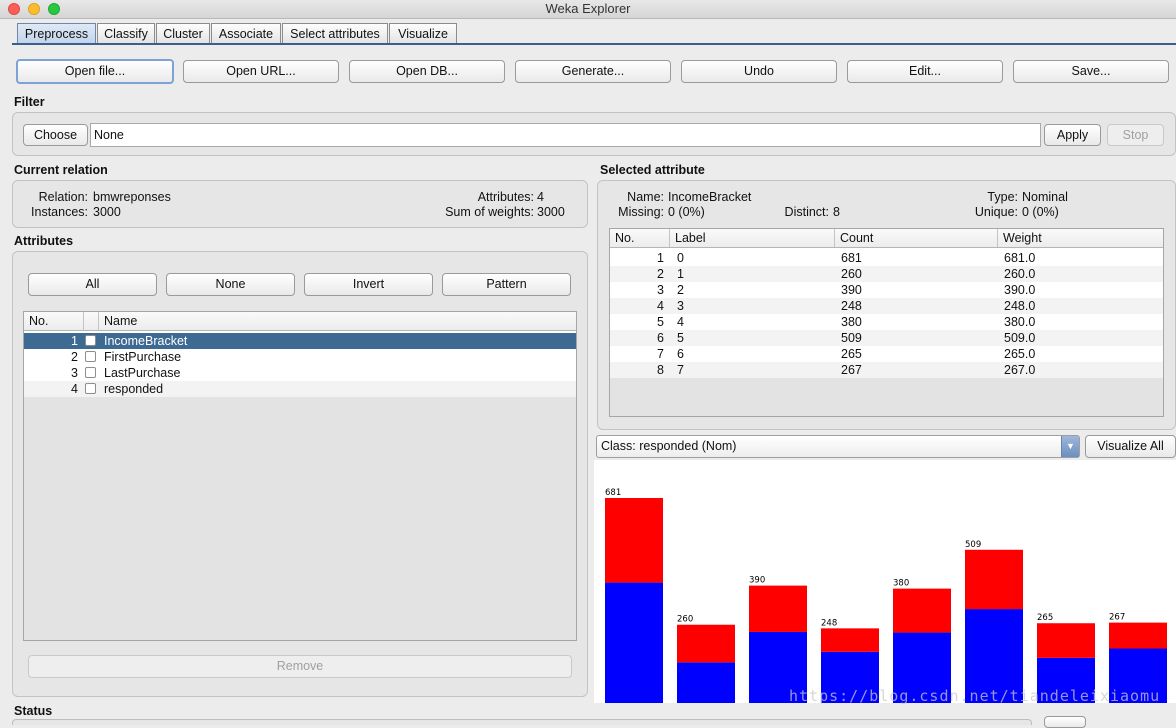  I want to click on column-label: Label, so click(752, 238).